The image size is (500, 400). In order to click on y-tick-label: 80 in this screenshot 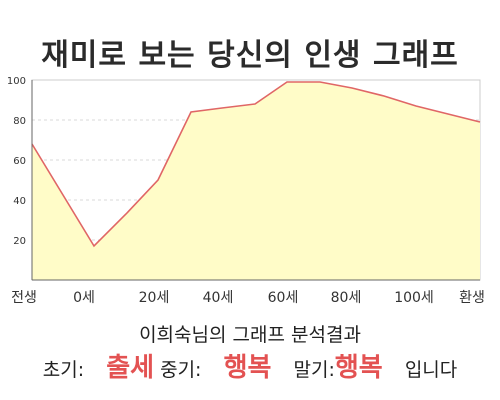, I will do `click(19, 121)`.